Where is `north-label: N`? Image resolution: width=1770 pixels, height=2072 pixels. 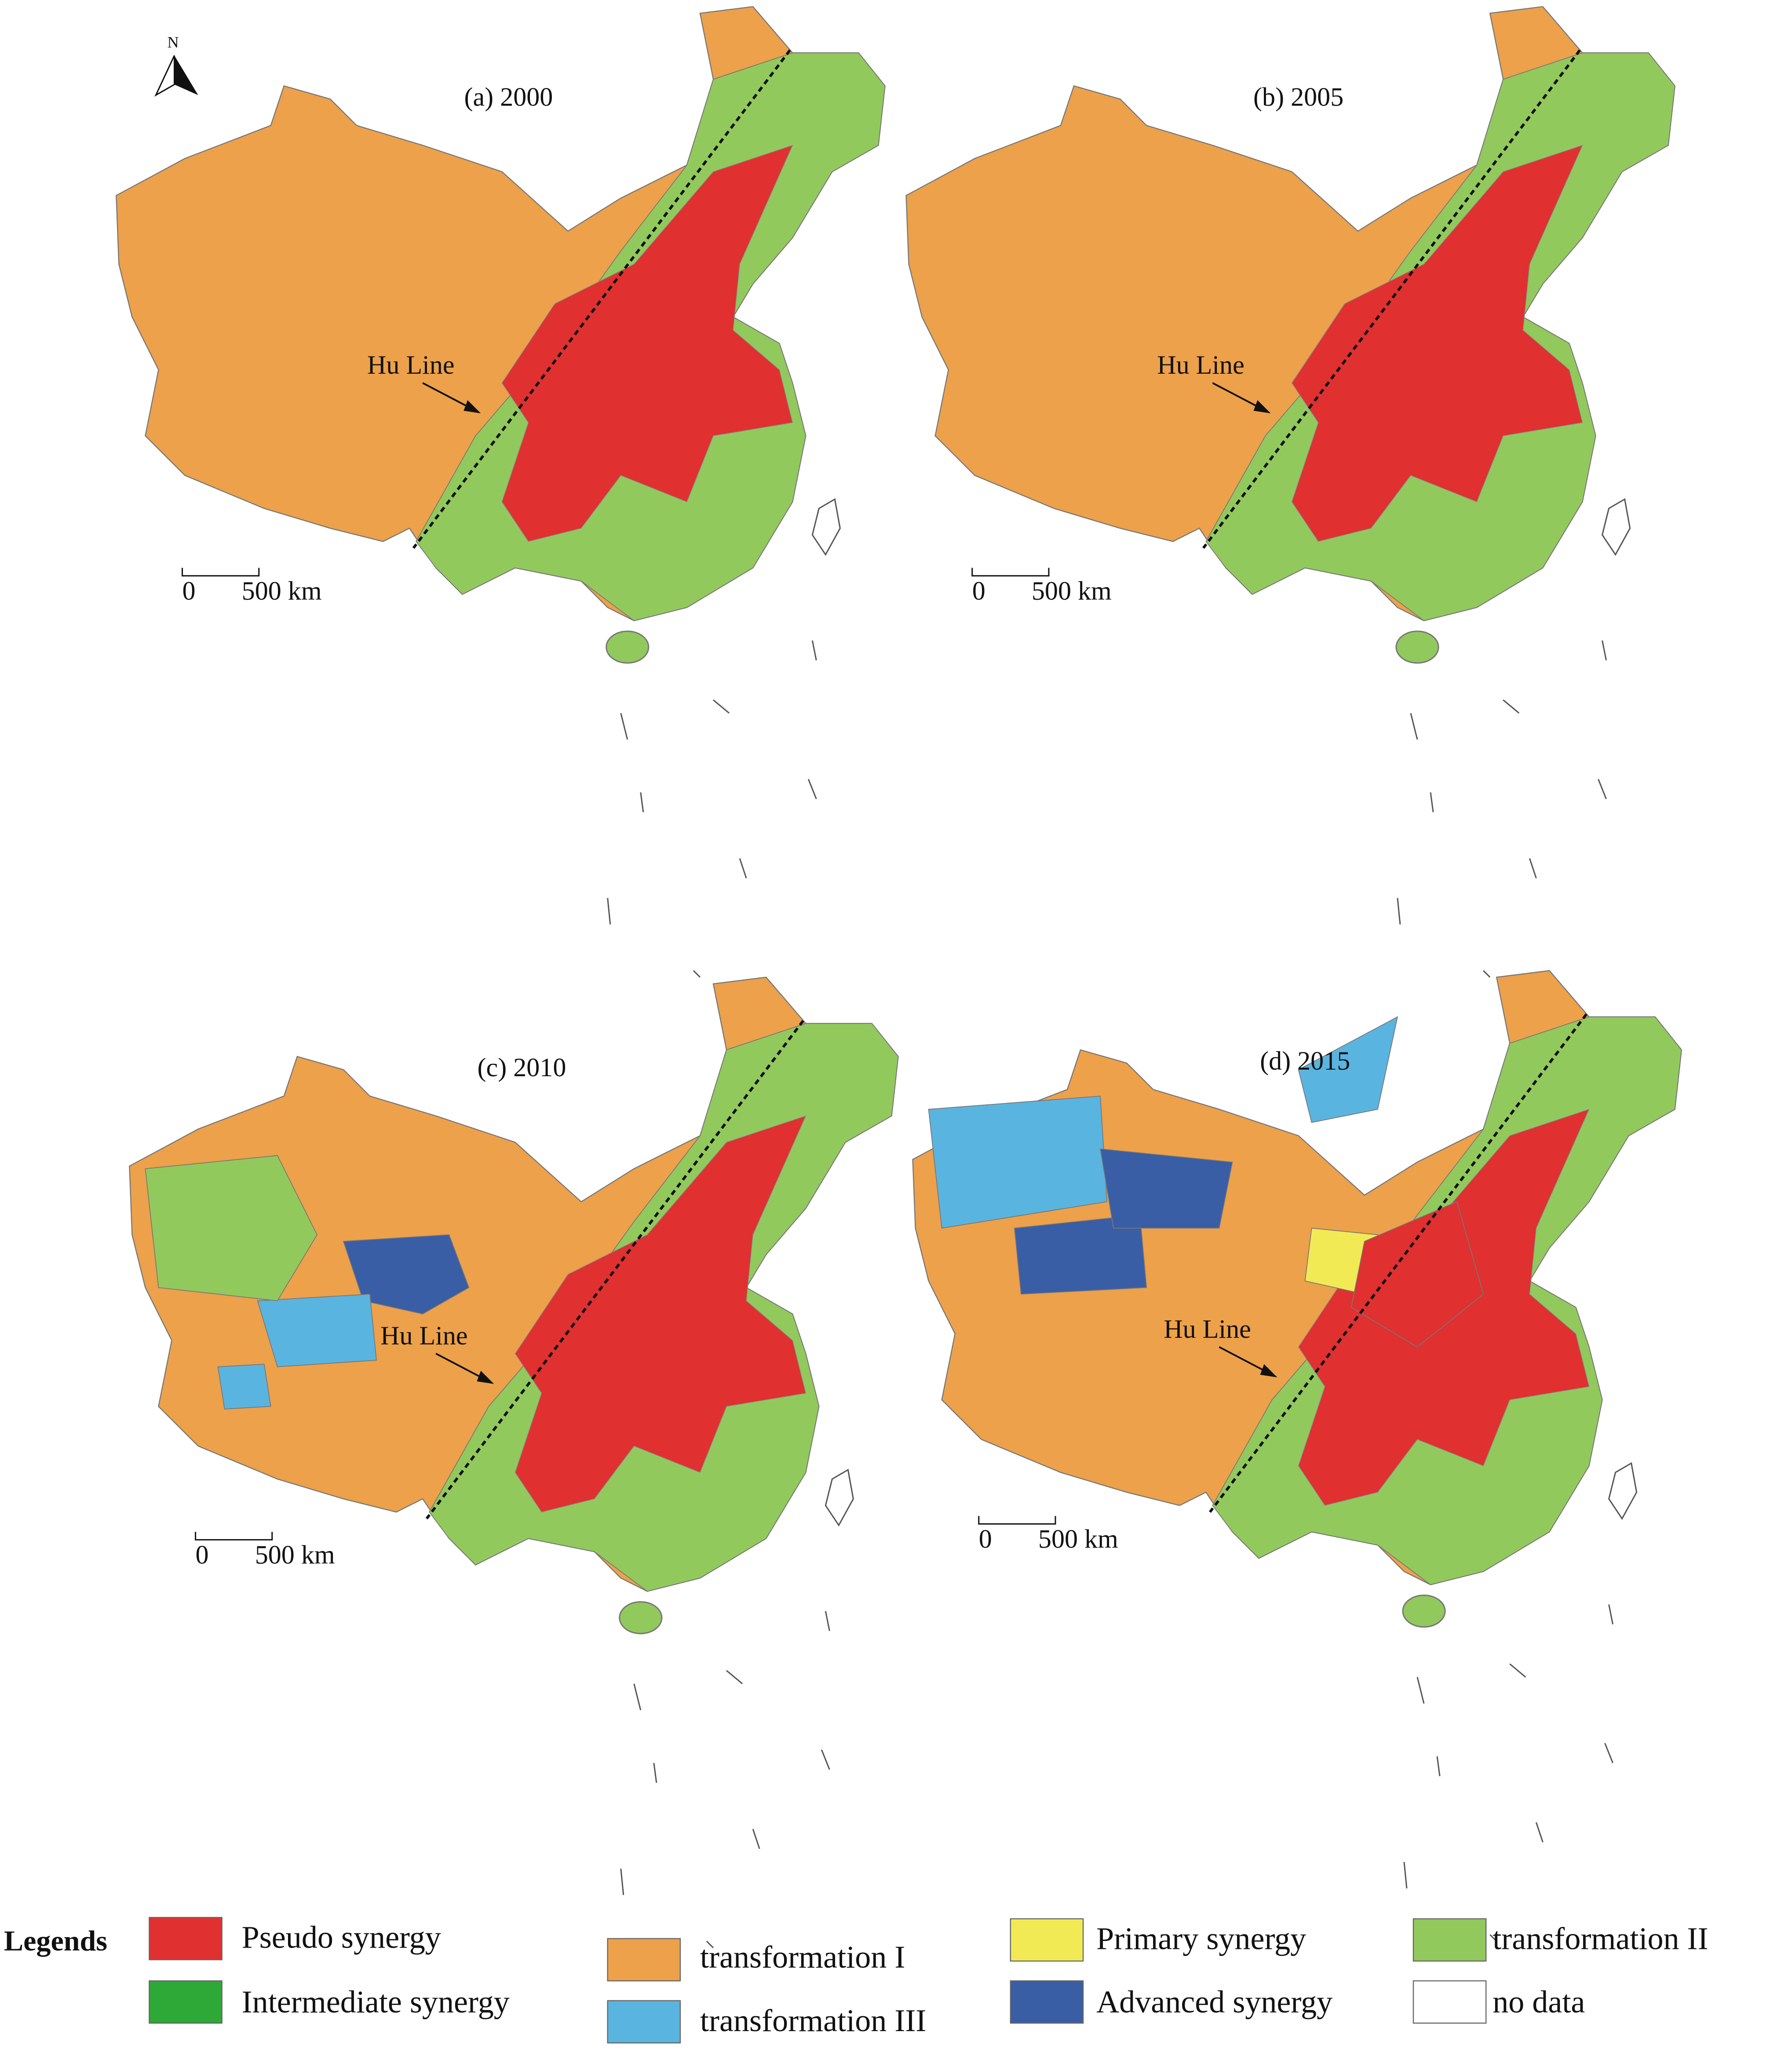
north-label: N is located at coordinates (173, 42).